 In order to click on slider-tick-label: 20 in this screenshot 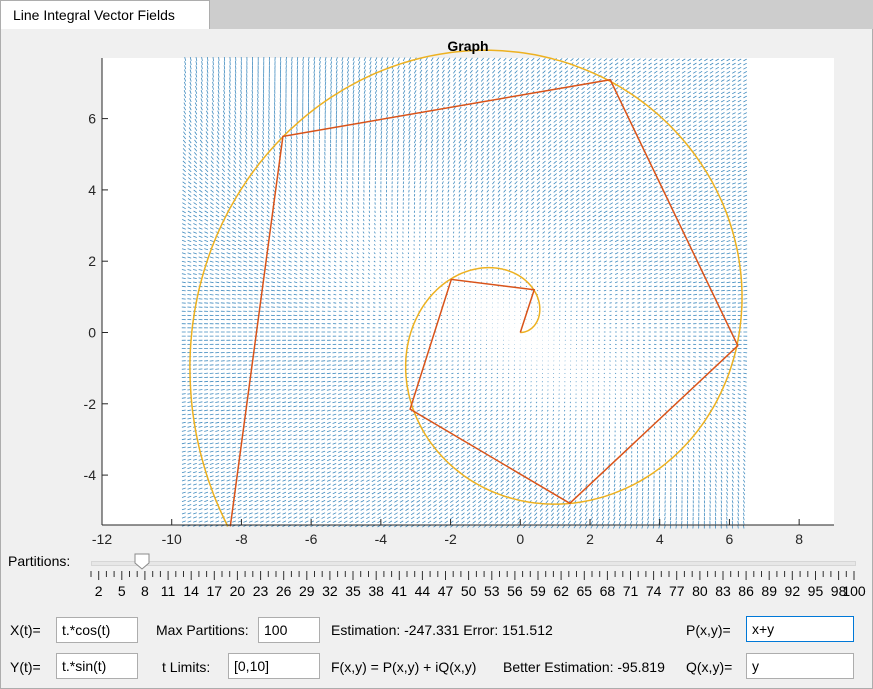, I will do `click(238, 591)`.